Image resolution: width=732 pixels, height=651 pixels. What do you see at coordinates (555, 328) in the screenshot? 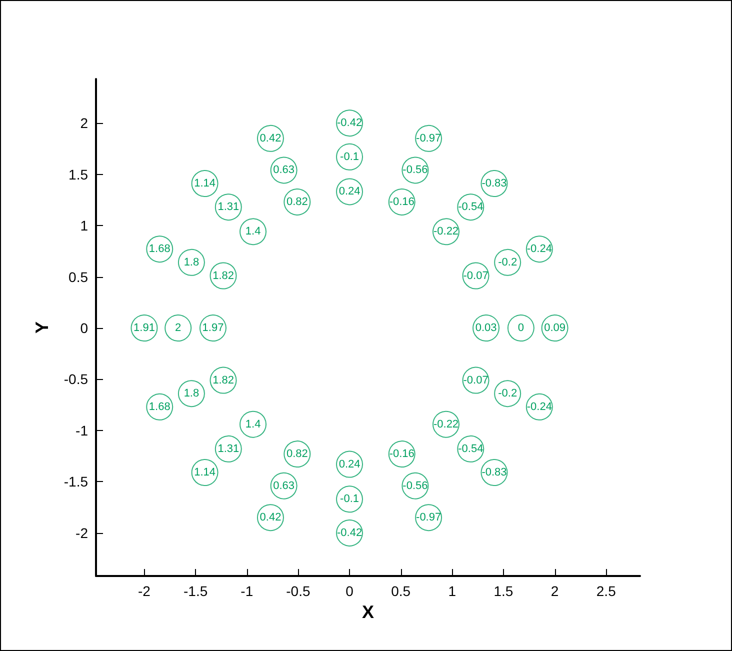
I see `annotation: 0.09` at bounding box center [555, 328].